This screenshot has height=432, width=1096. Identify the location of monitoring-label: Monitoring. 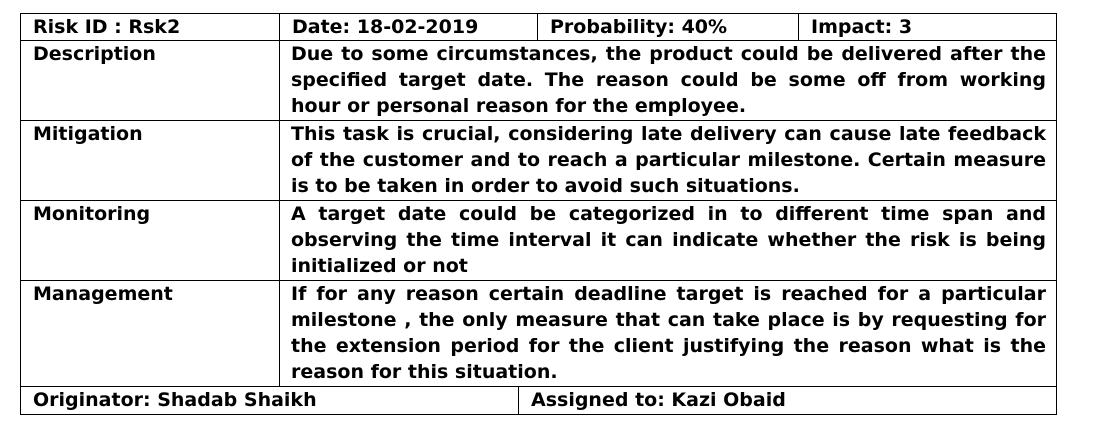
(150, 240).